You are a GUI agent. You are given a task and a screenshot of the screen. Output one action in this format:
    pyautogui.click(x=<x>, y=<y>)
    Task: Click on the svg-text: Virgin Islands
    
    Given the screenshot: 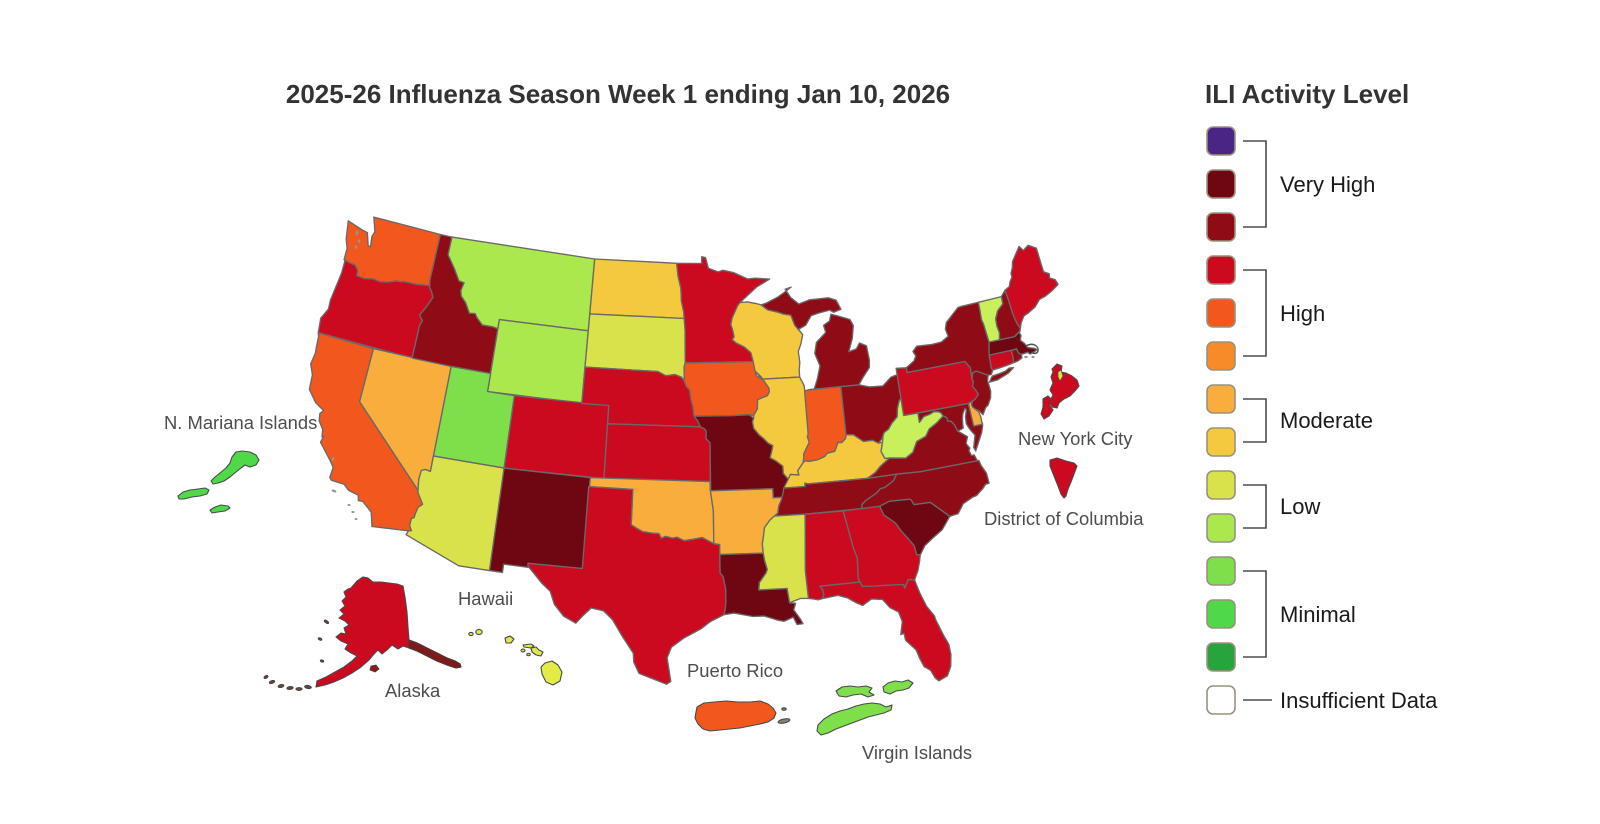 What is the action you would take?
    pyautogui.click(x=917, y=752)
    